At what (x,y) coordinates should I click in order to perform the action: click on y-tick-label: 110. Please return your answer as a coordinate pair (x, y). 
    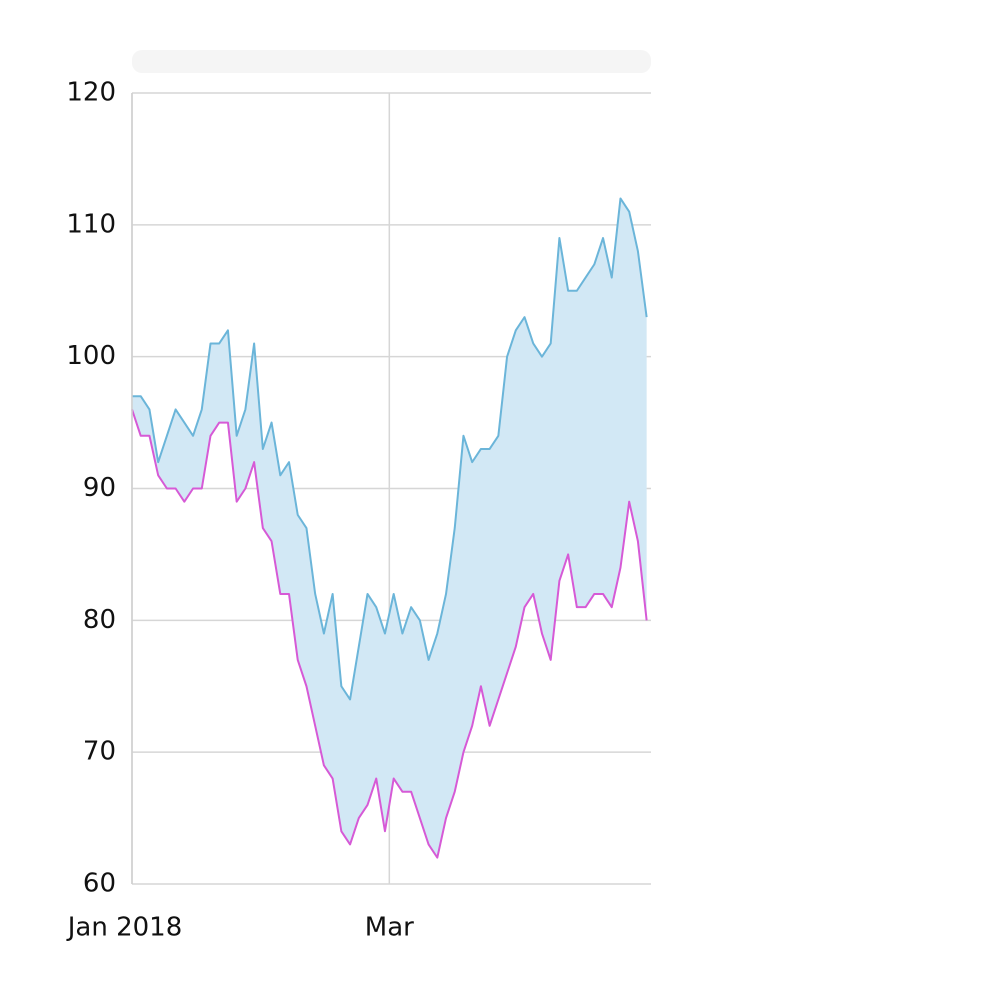
    Looking at the image, I should click on (91, 224).